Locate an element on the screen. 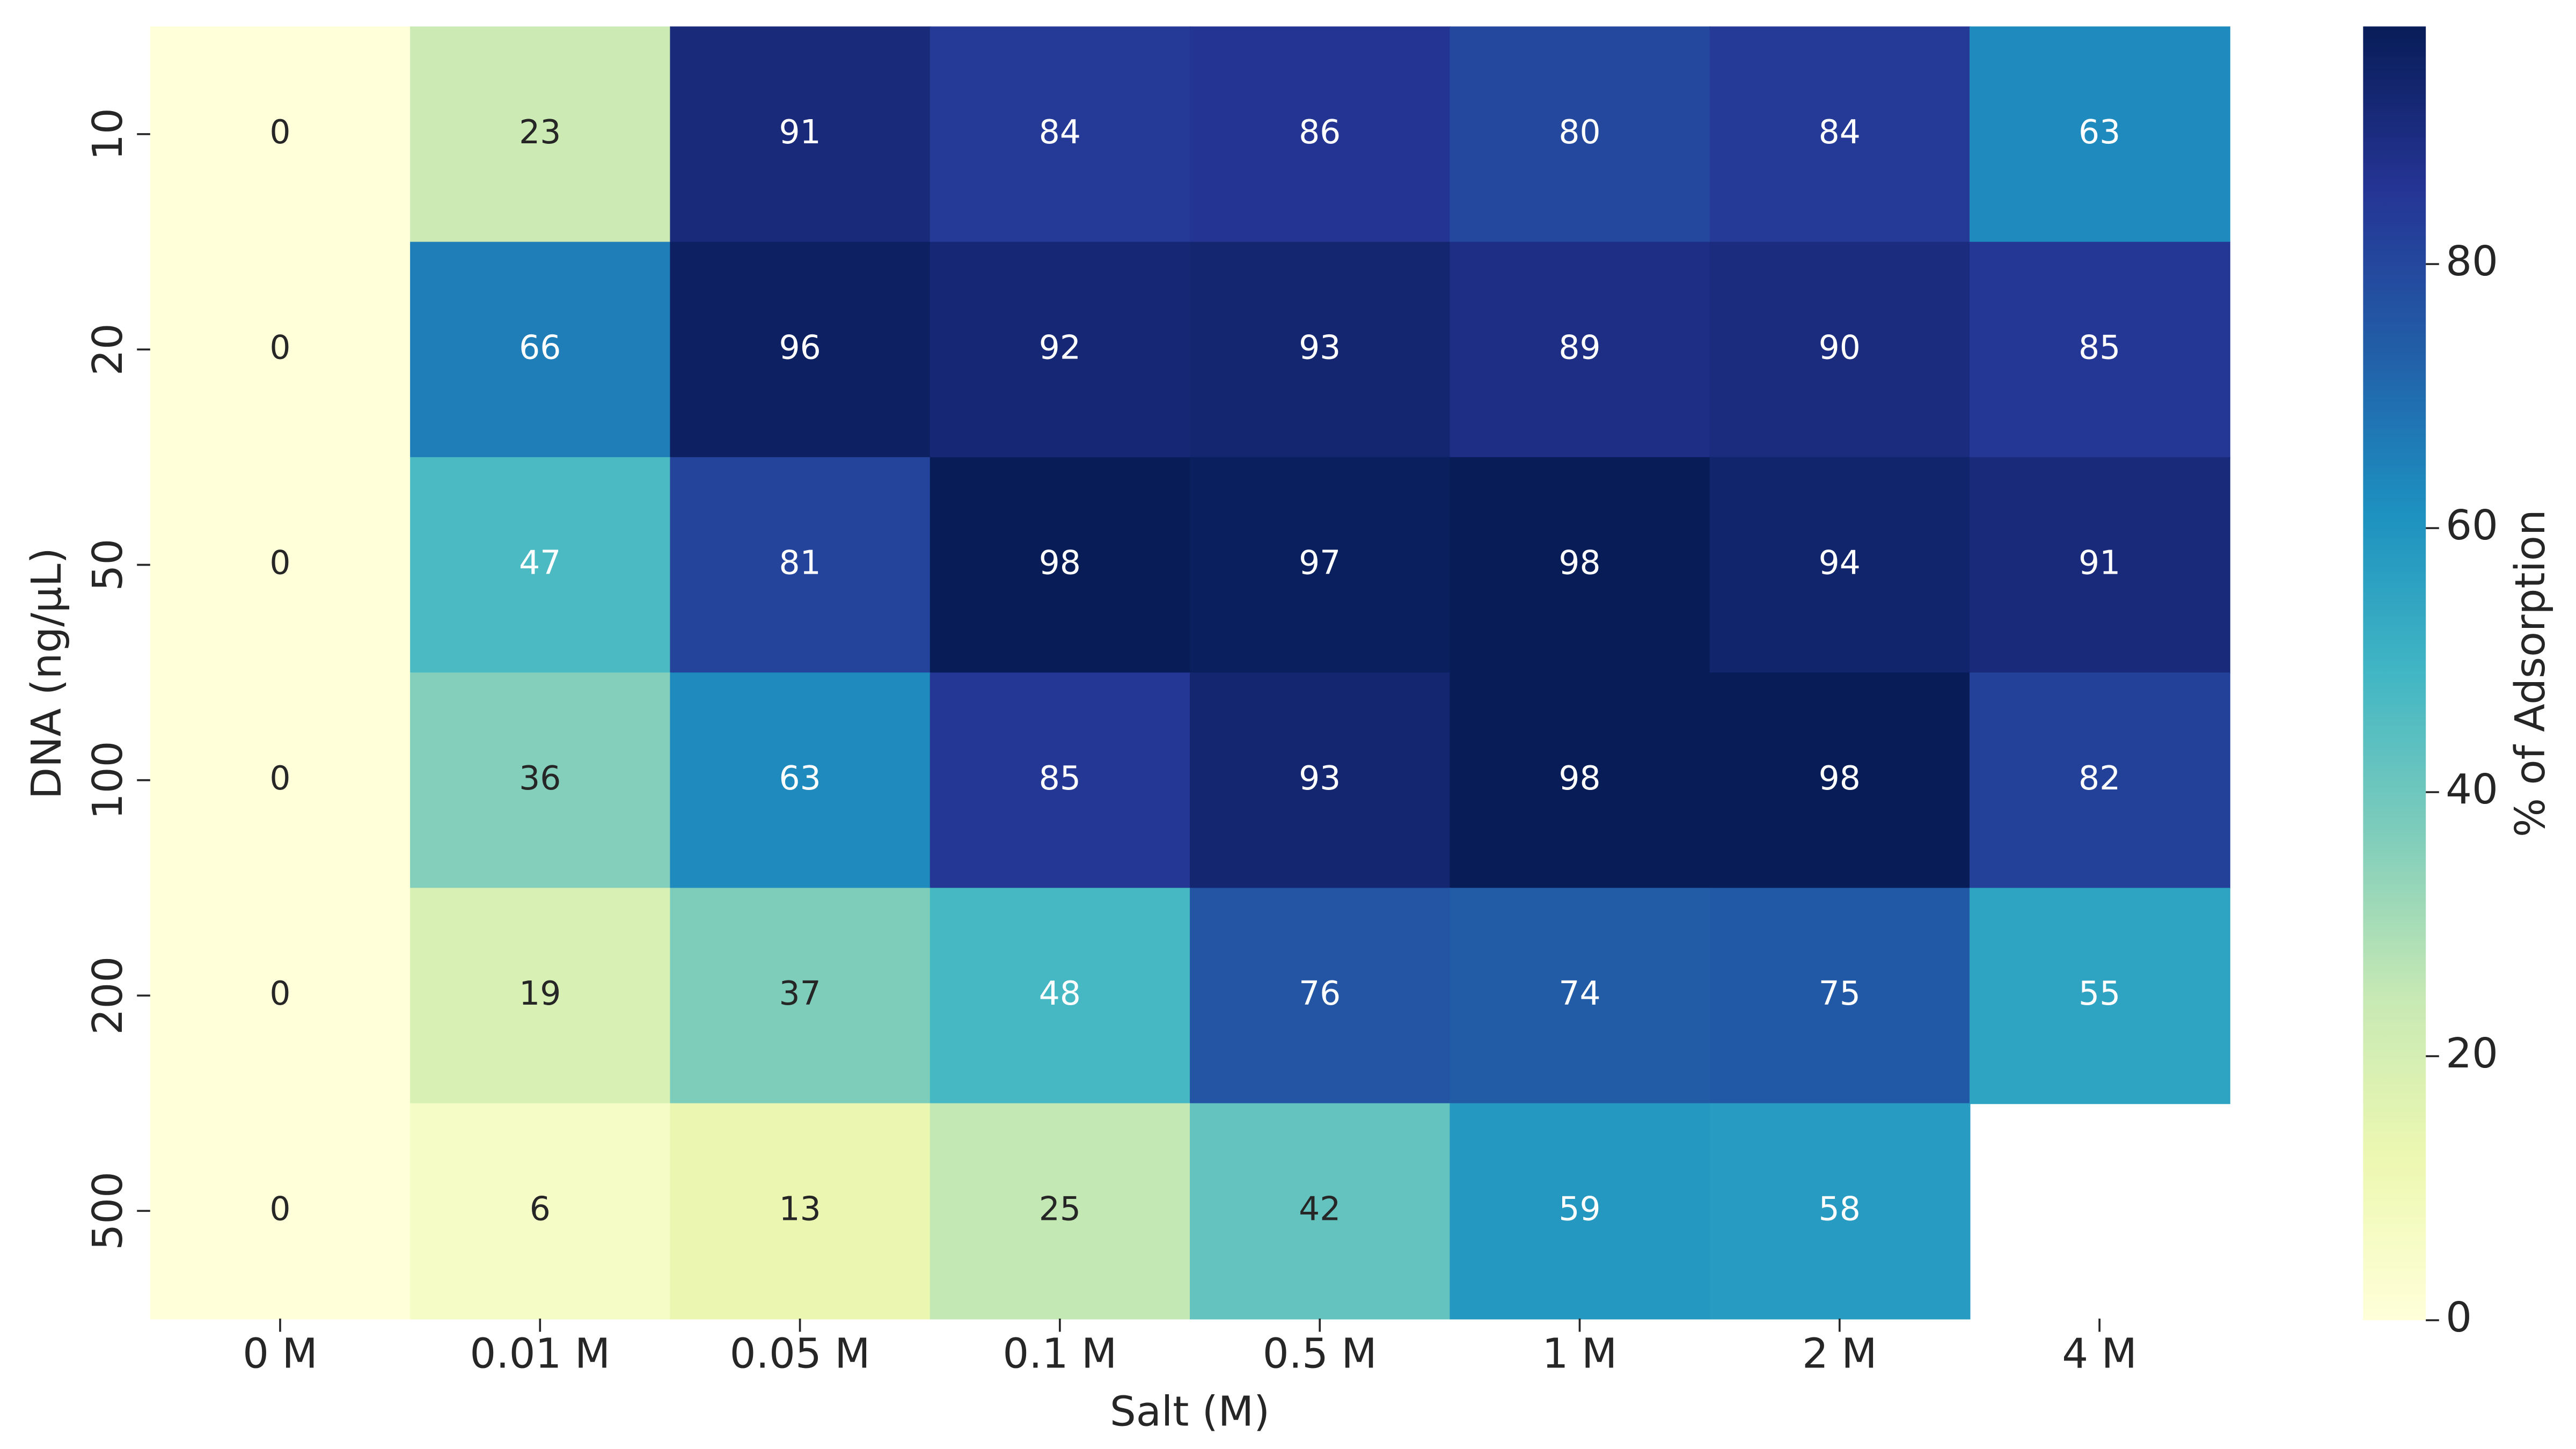 The width and height of the screenshot is (2576, 1449). cell-label: 94 is located at coordinates (1840, 563).